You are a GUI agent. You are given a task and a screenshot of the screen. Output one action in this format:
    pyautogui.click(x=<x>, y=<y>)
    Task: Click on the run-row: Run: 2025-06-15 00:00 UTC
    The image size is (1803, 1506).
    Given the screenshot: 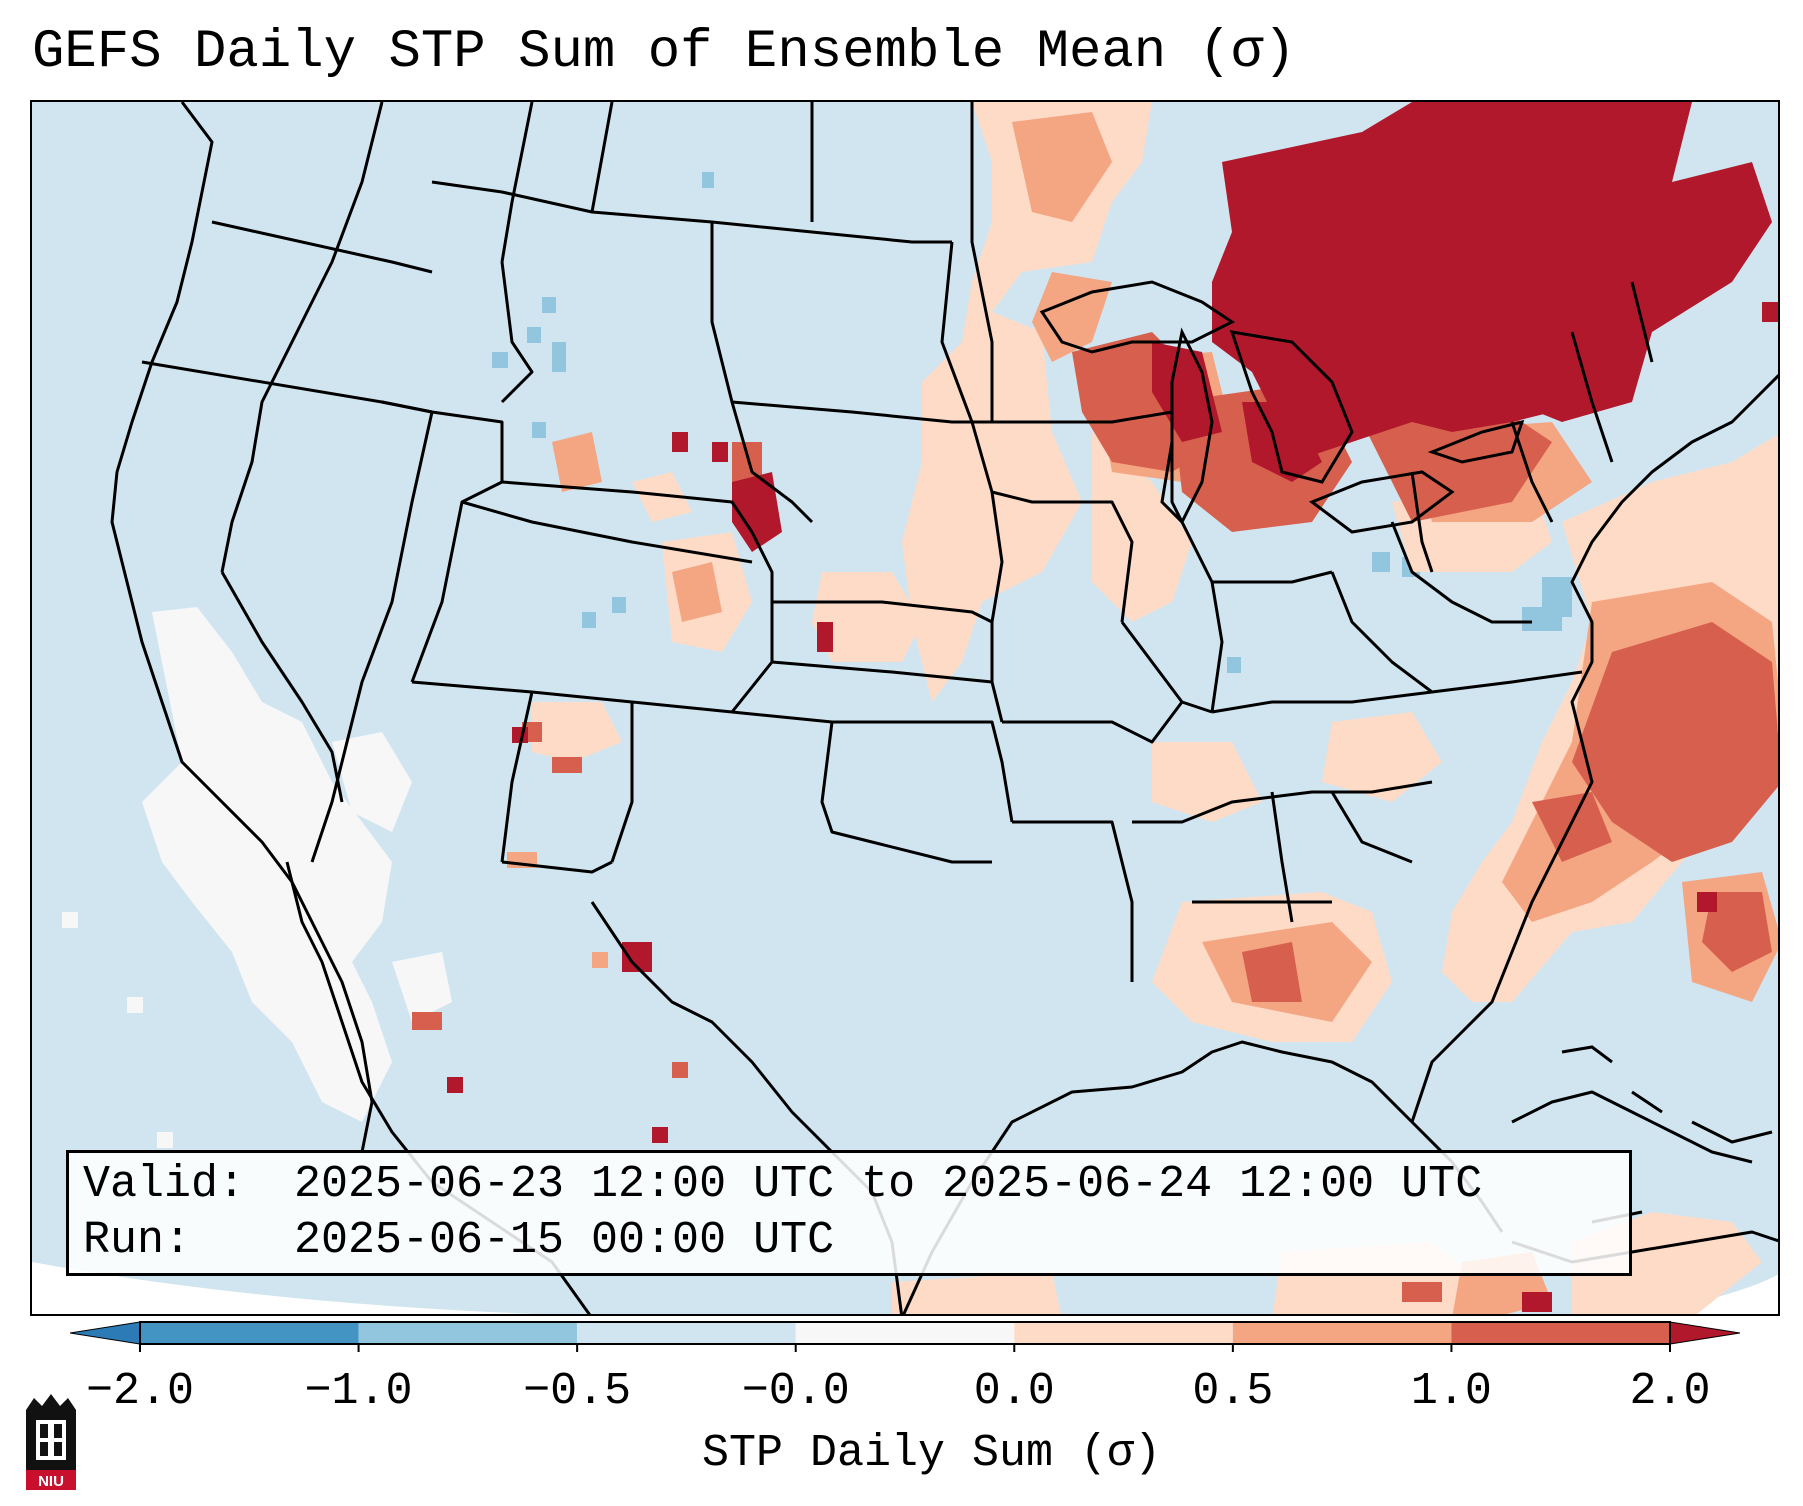 What is the action you would take?
    pyautogui.click(x=849, y=1241)
    